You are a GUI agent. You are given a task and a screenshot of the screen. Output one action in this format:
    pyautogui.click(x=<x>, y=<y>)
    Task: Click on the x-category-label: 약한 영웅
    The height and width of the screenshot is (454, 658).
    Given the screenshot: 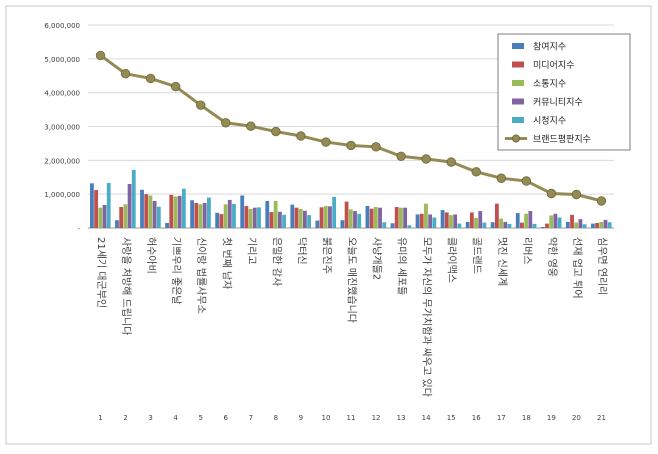 What is the action you would take?
    pyautogui.click(x=552, y=257)
    